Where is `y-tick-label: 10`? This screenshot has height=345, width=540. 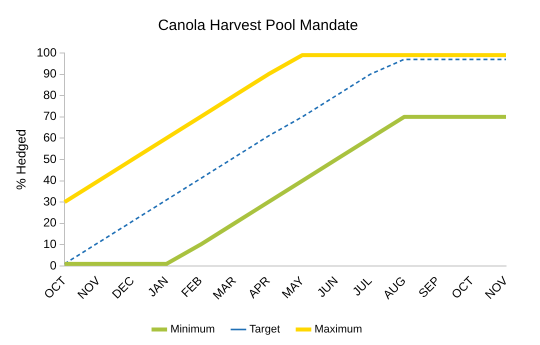
y-tick-label: 10 is located at coordinates (50, 243).